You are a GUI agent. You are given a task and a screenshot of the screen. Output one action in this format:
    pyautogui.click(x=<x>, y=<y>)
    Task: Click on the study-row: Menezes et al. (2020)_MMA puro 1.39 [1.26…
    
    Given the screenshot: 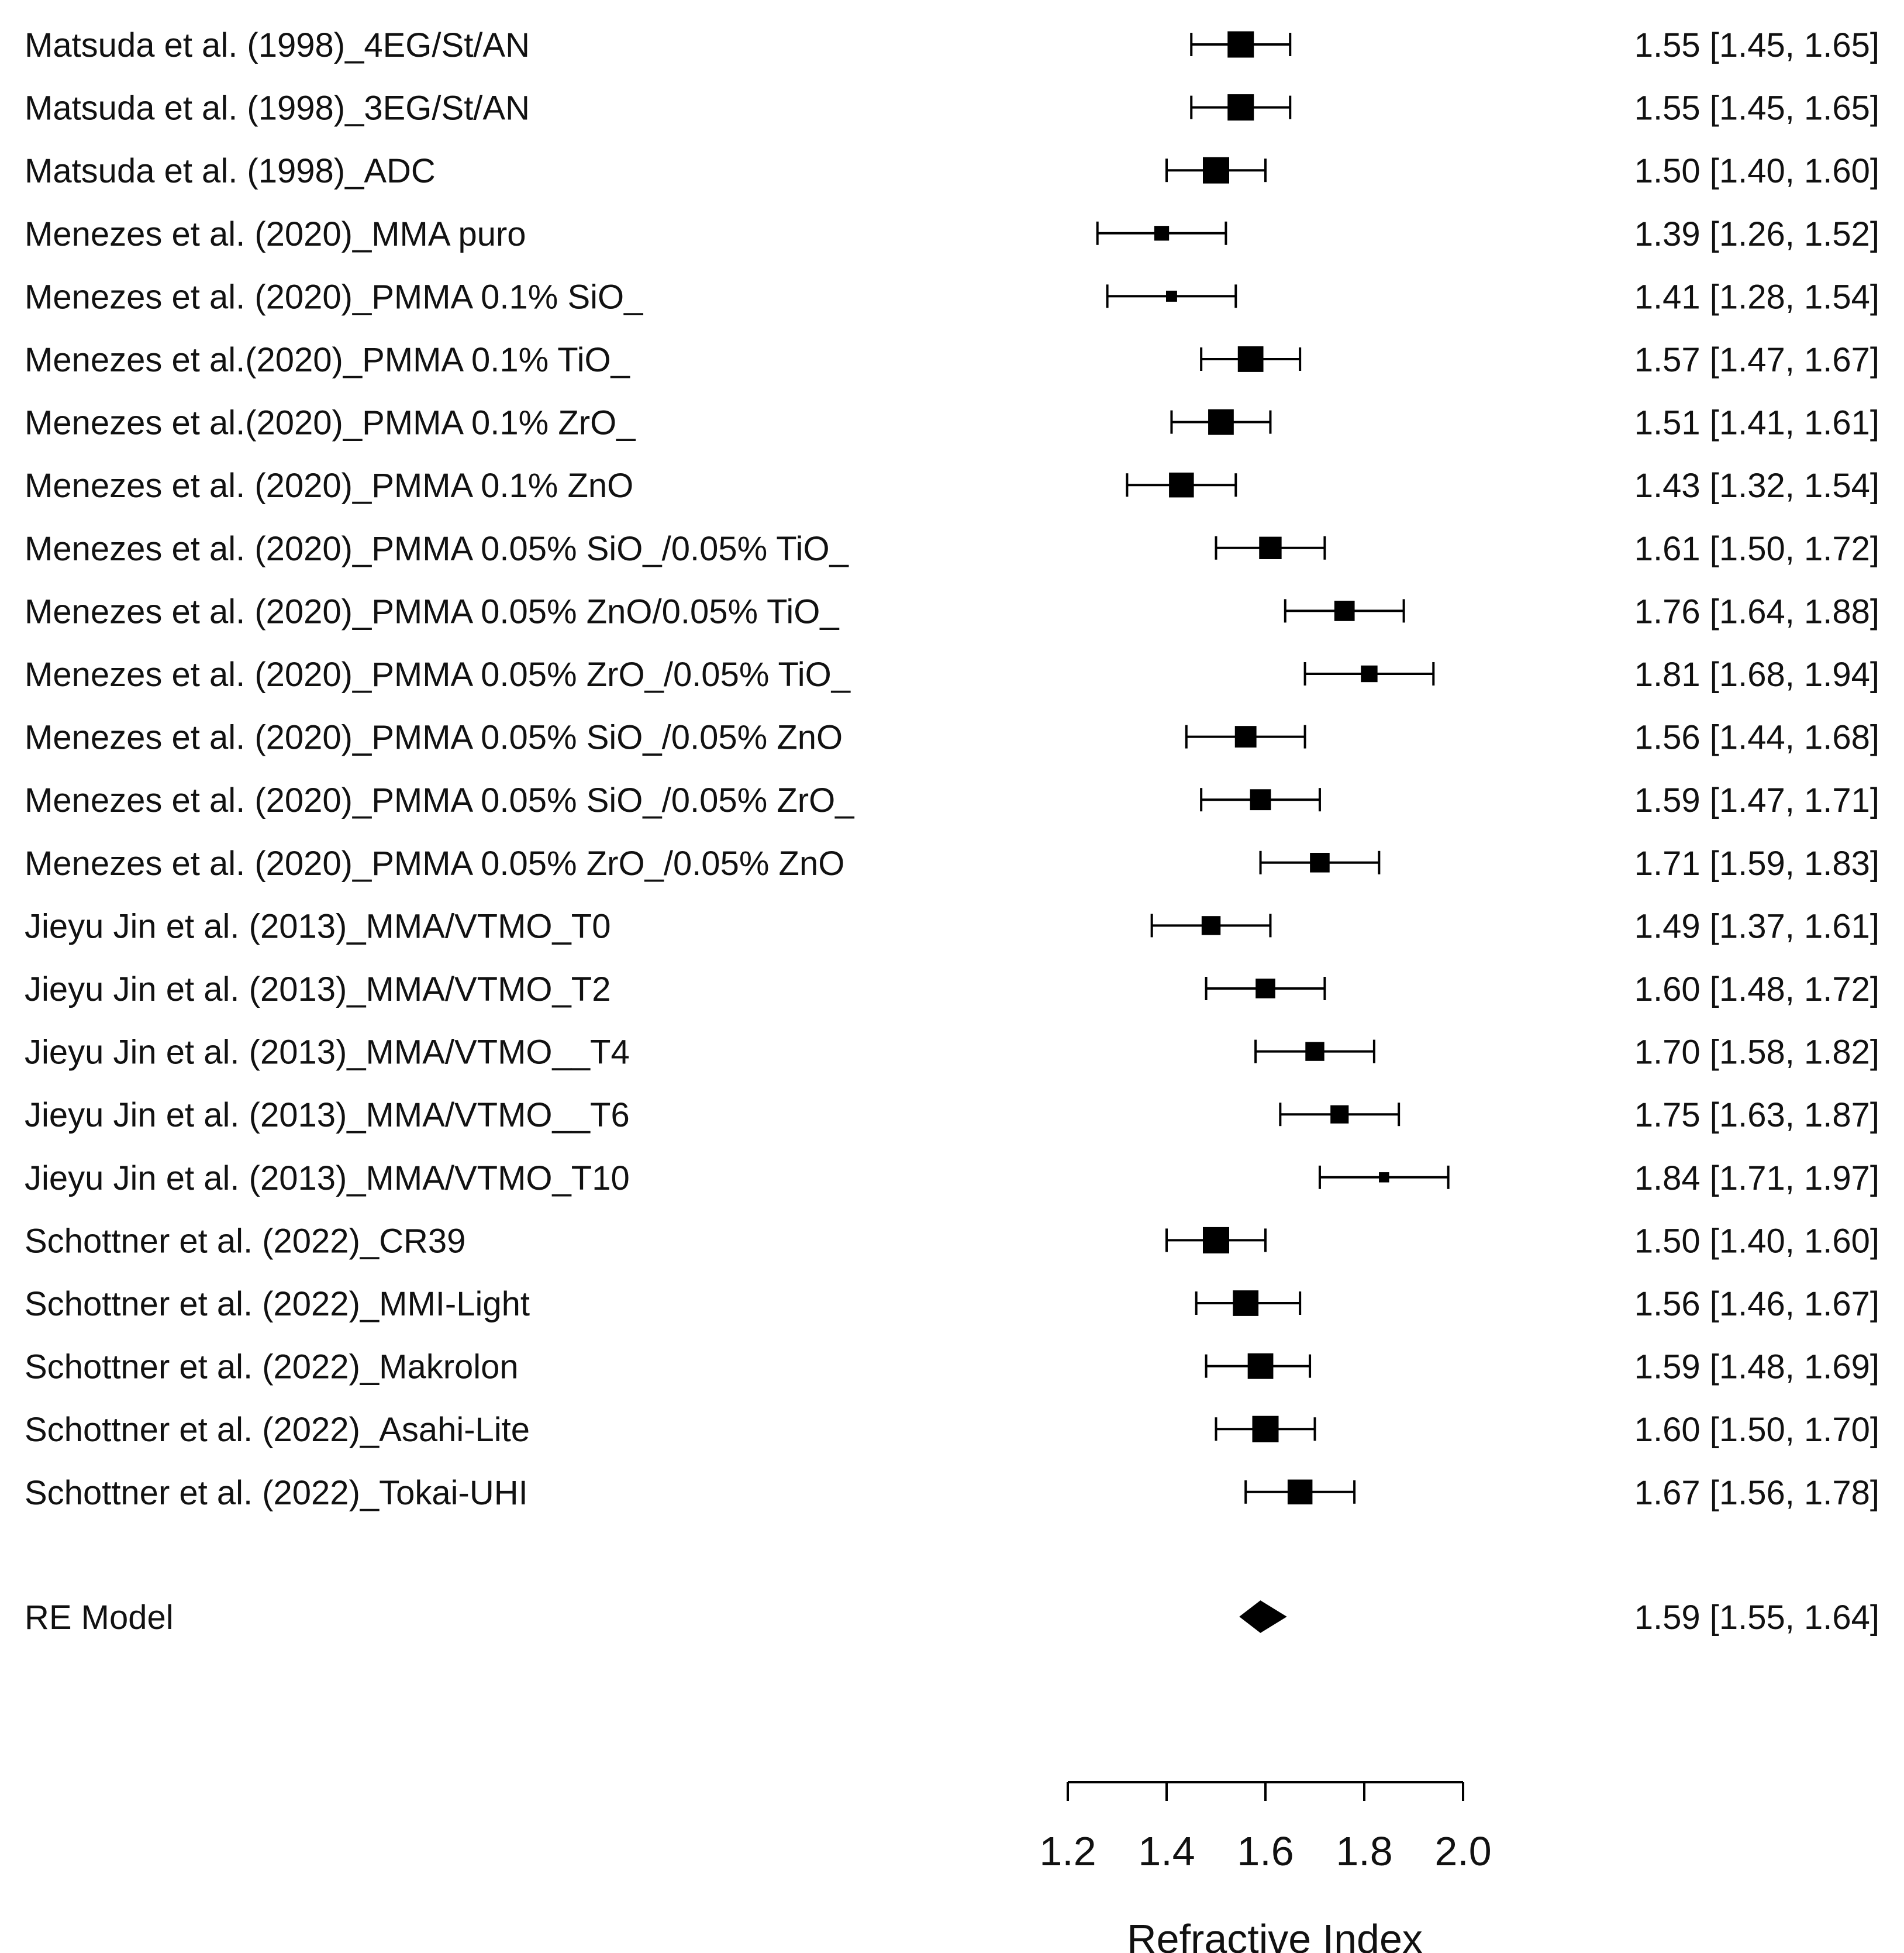 What is the action you would take?
    pyautogui.click(x=952, y=234)
    